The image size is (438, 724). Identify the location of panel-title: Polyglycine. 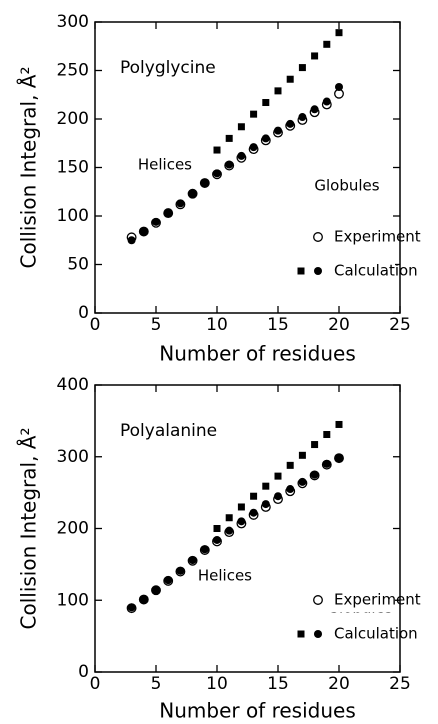
(168, 68).